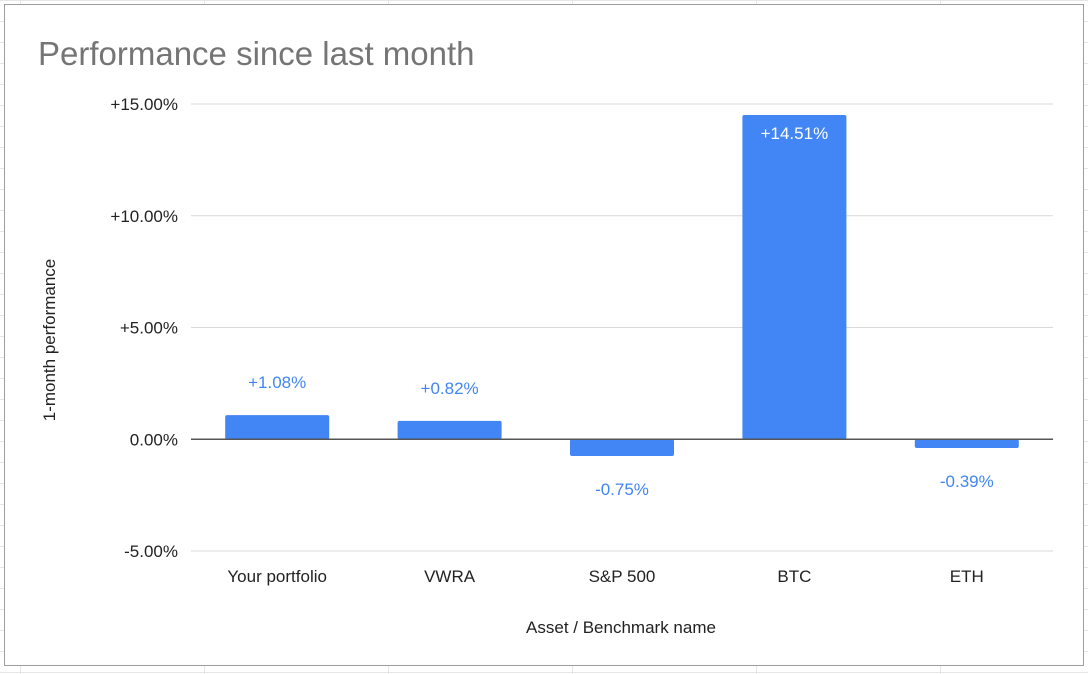 The width and height of the screenshot is (1088, 674). What do you see at coordinates (277, 382) in the screenshot?
I see `data-label: +1.08%` at bounding box center [277, 382].